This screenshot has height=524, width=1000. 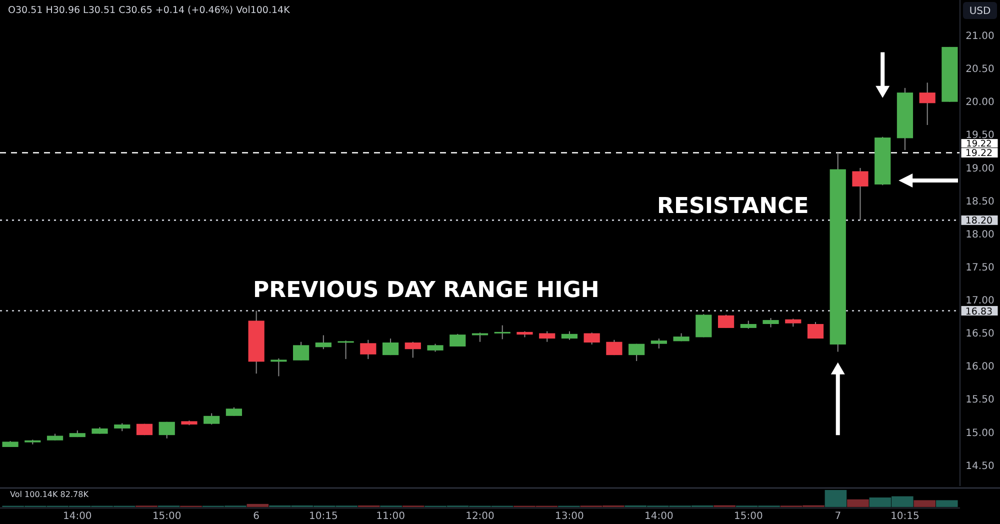 I want to click on annotation: PREVIOUS DAY RANGE HIGH, so click(x=426, y=290).